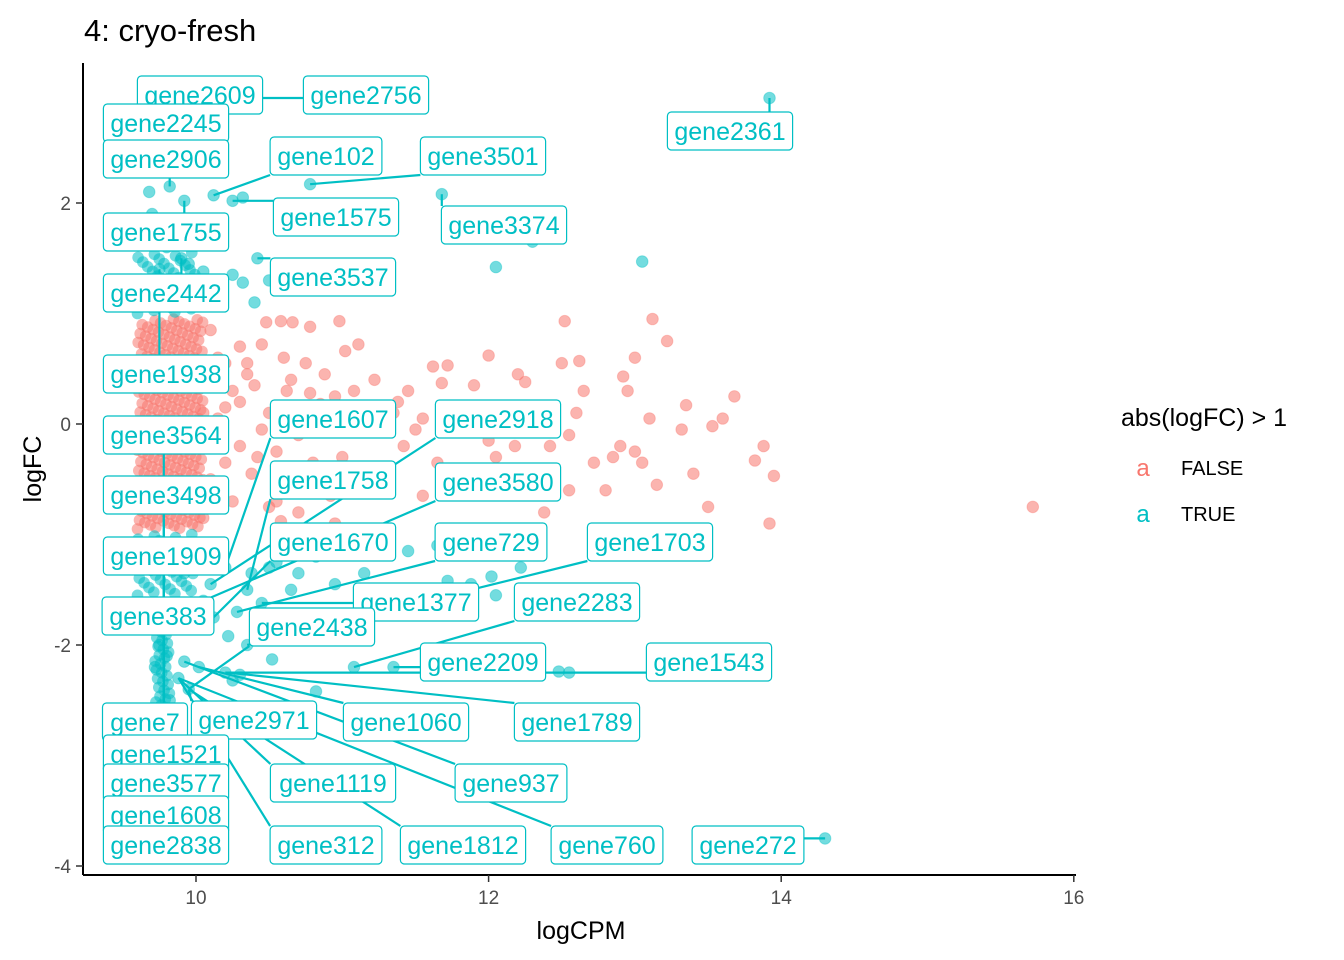  I want to click on gene-label-text: gene1607, so click(332, 420).